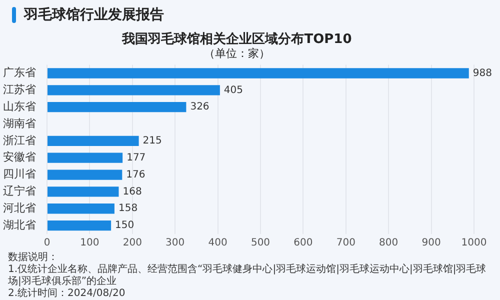  What do you see at coordinates (248, 276) in the screenshot?
I see `text: 1.仅统计企业名称、品牌产品、经营范围含“羽毛球健身中心|羽毛球运动馆|羽毛球运动中心|羽毛球馆|羽毛球场|羽毛球俱乐部”的企业` at bounding box center [248, 276].